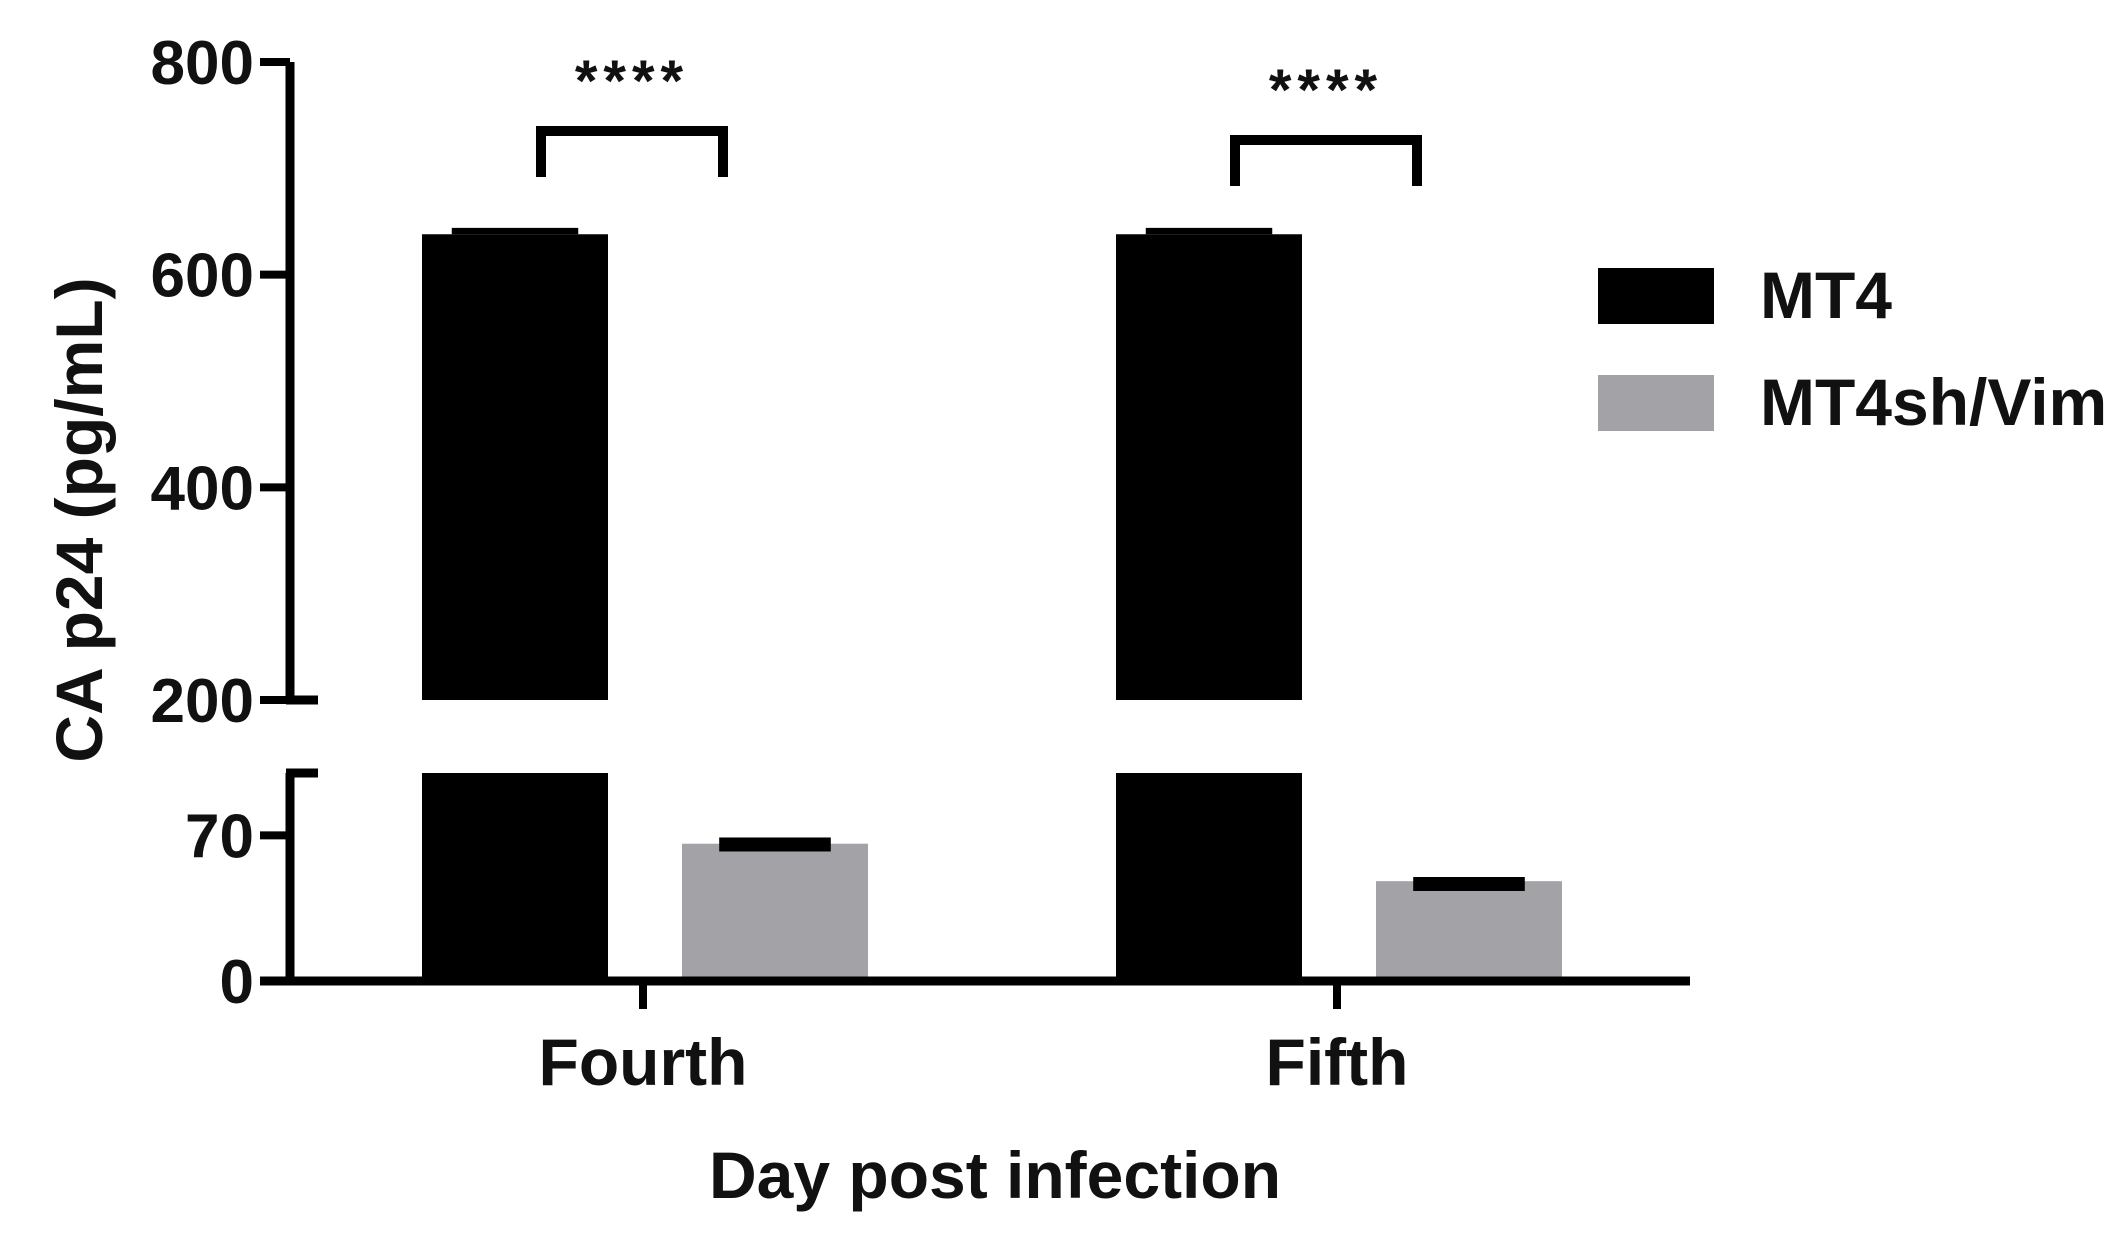  I want to click on legend-label-mt4sh-vim: MT4sh/Vim, so click(1933, 402).